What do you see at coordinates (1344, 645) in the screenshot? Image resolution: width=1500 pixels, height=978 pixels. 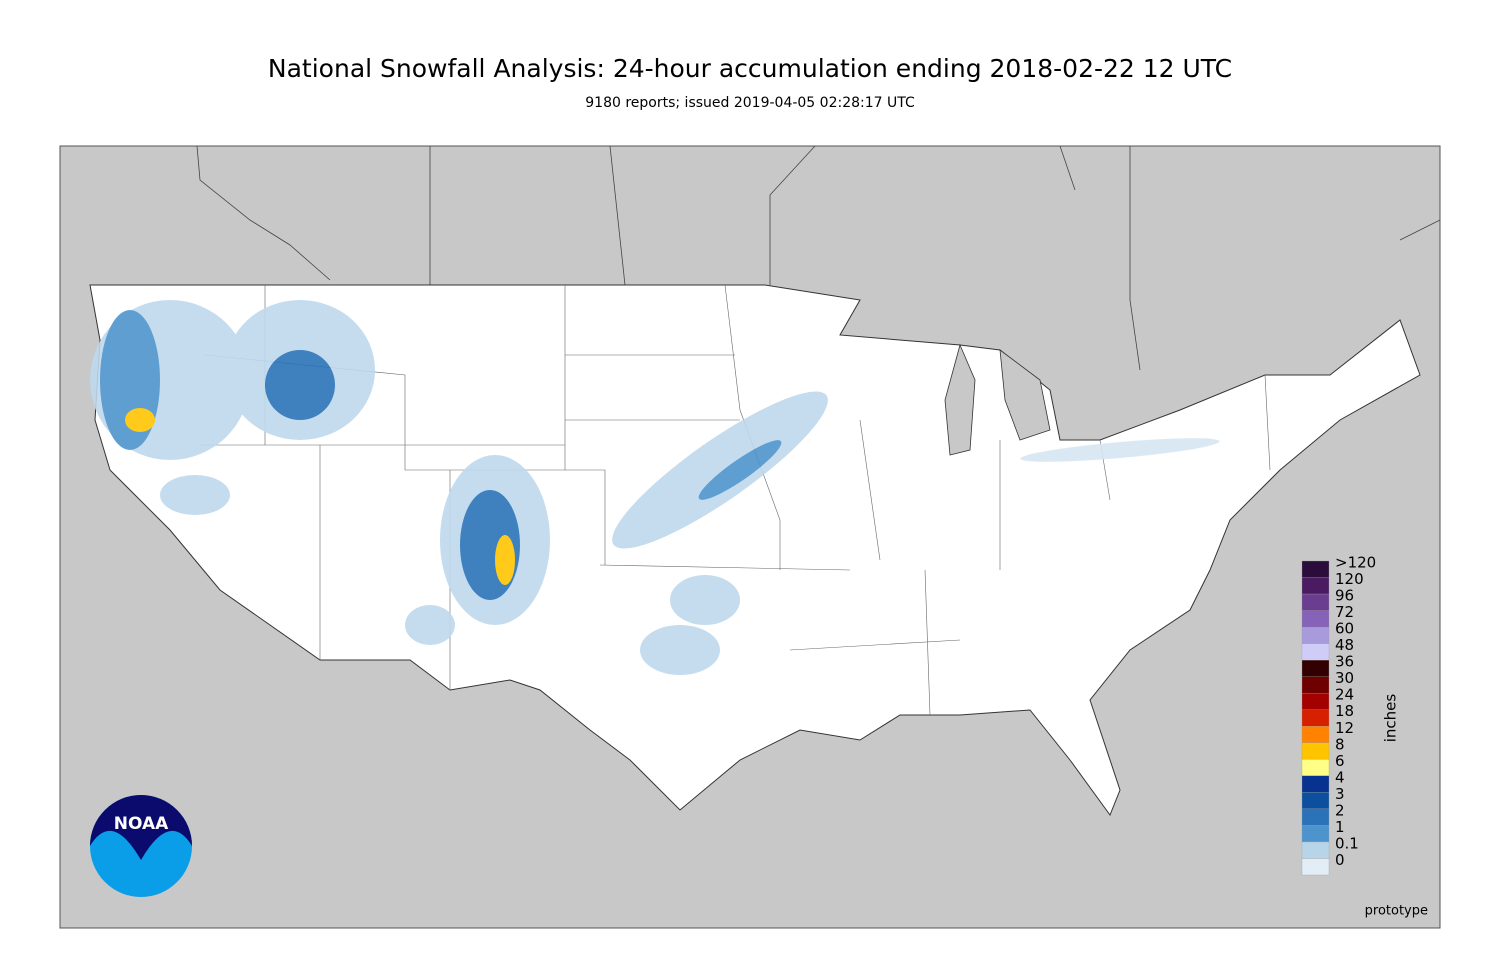 I see `legend-label: 48` at bounding box center [1344, 645].